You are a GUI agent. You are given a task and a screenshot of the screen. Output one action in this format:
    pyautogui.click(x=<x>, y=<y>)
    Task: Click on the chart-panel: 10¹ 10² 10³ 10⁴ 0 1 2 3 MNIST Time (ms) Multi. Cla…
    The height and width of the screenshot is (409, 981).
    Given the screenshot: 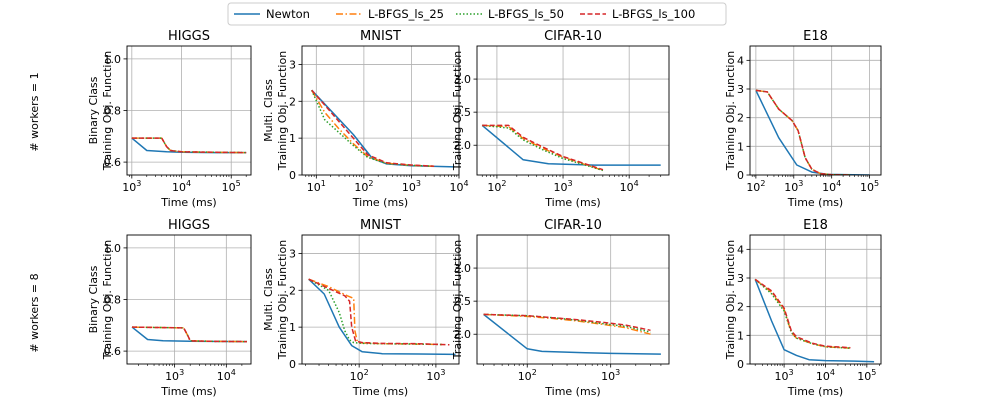 What is the action you would take?
    pyautogui.click(x=365, y=119)
    